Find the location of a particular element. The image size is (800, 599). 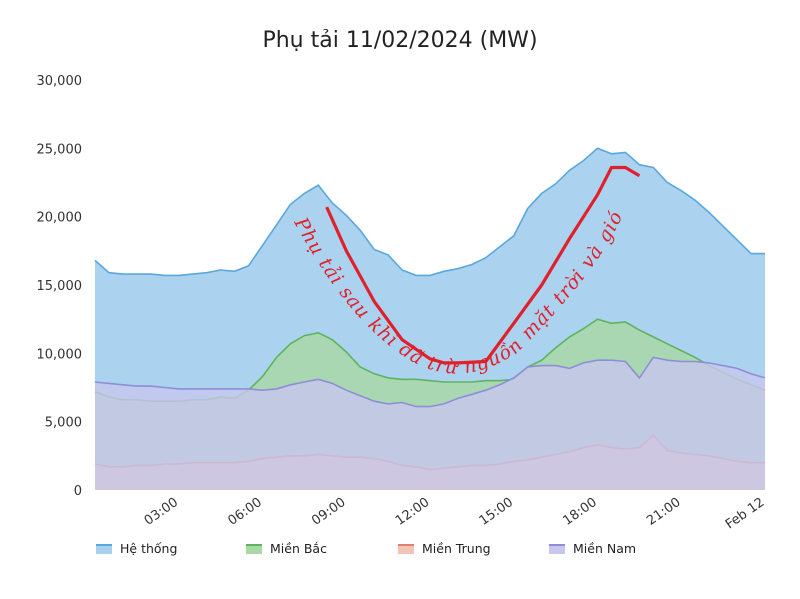

annotation-curve is located at coordinates (483, 265).